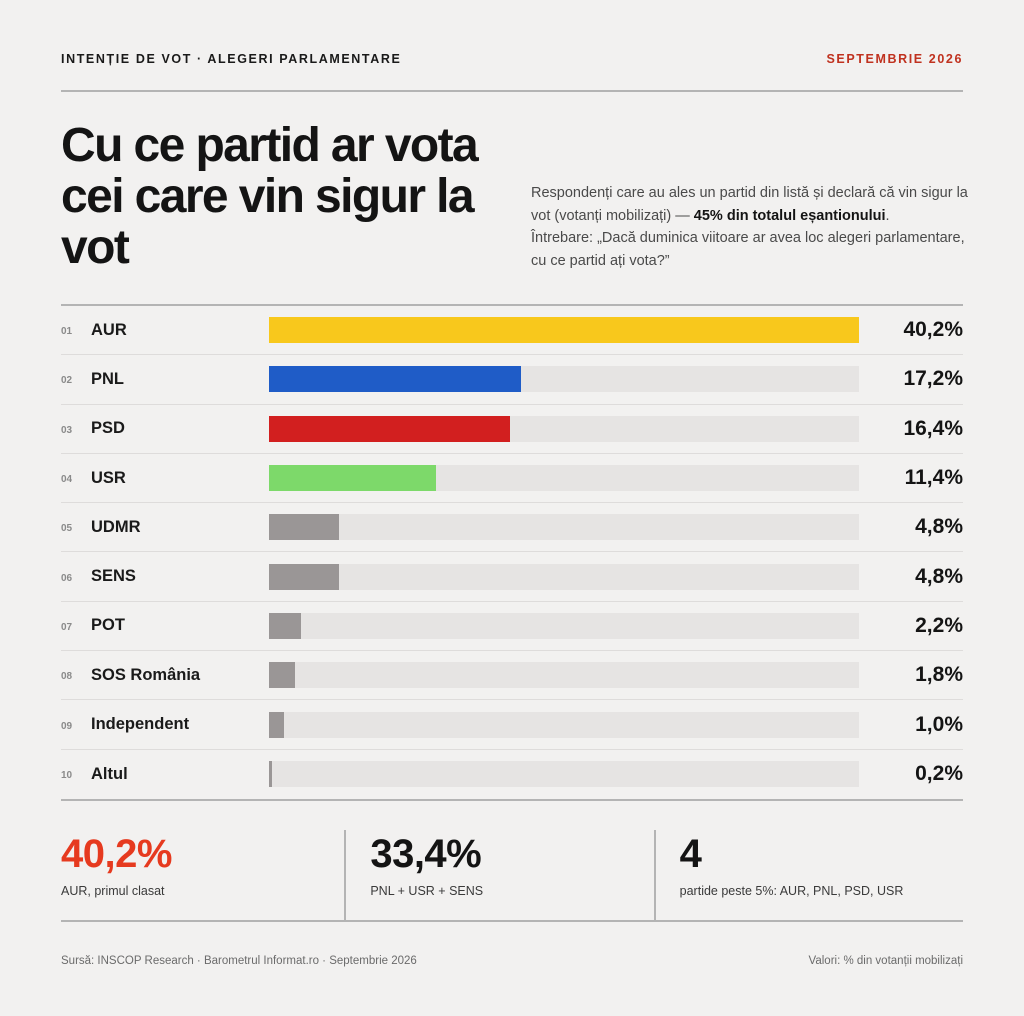 The width and height of the screenshot is (1024, 1016). What do you see at coordinates (426, 854) in the screenshot?
I see `stat-value: 33,4%` at bounding box center [426, 854].